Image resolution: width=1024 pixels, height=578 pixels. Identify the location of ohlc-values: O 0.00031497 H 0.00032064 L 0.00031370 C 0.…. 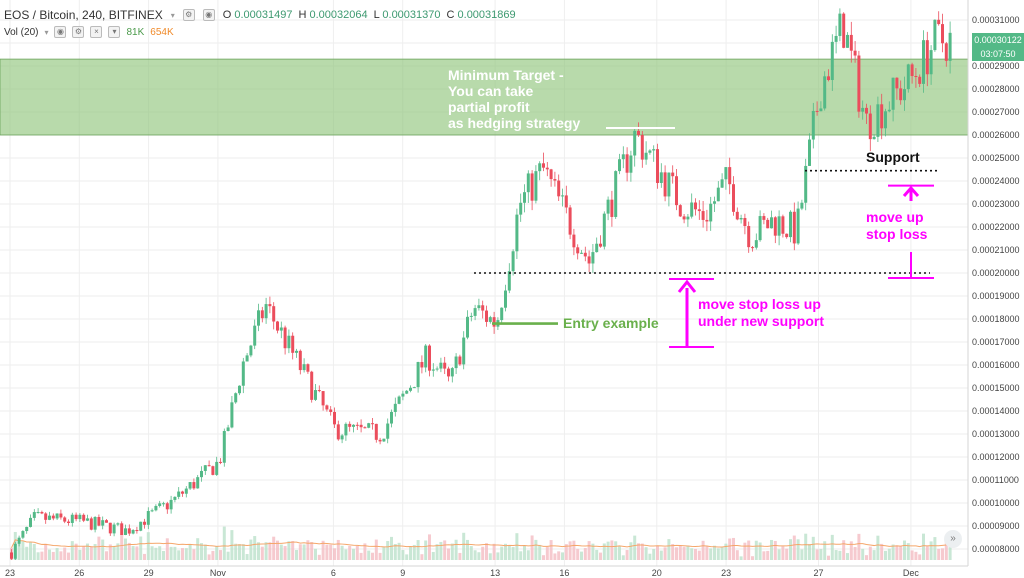
(372, 15).